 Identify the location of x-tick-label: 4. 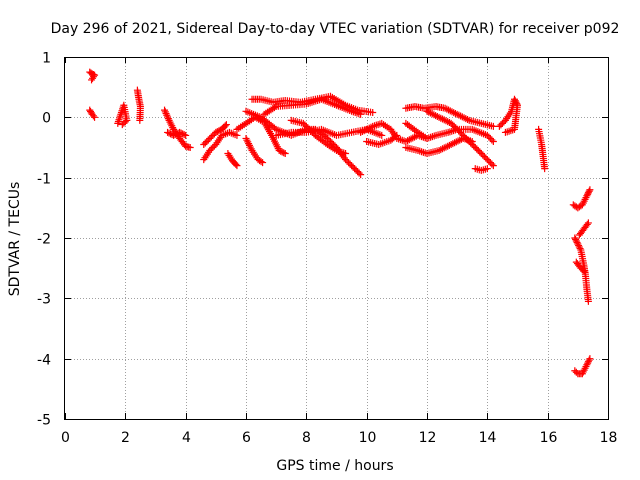
(186, 438).